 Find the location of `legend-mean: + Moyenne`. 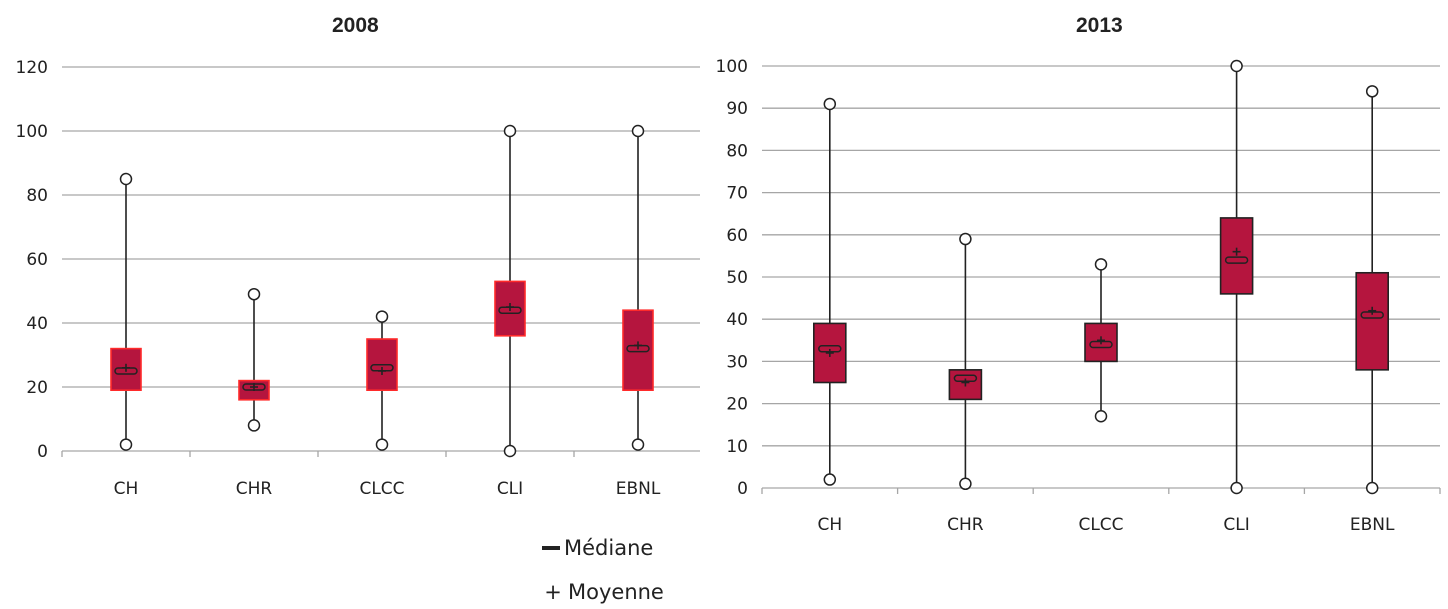

legend-mean: + Moyenne is located at coordinates (603, 592).